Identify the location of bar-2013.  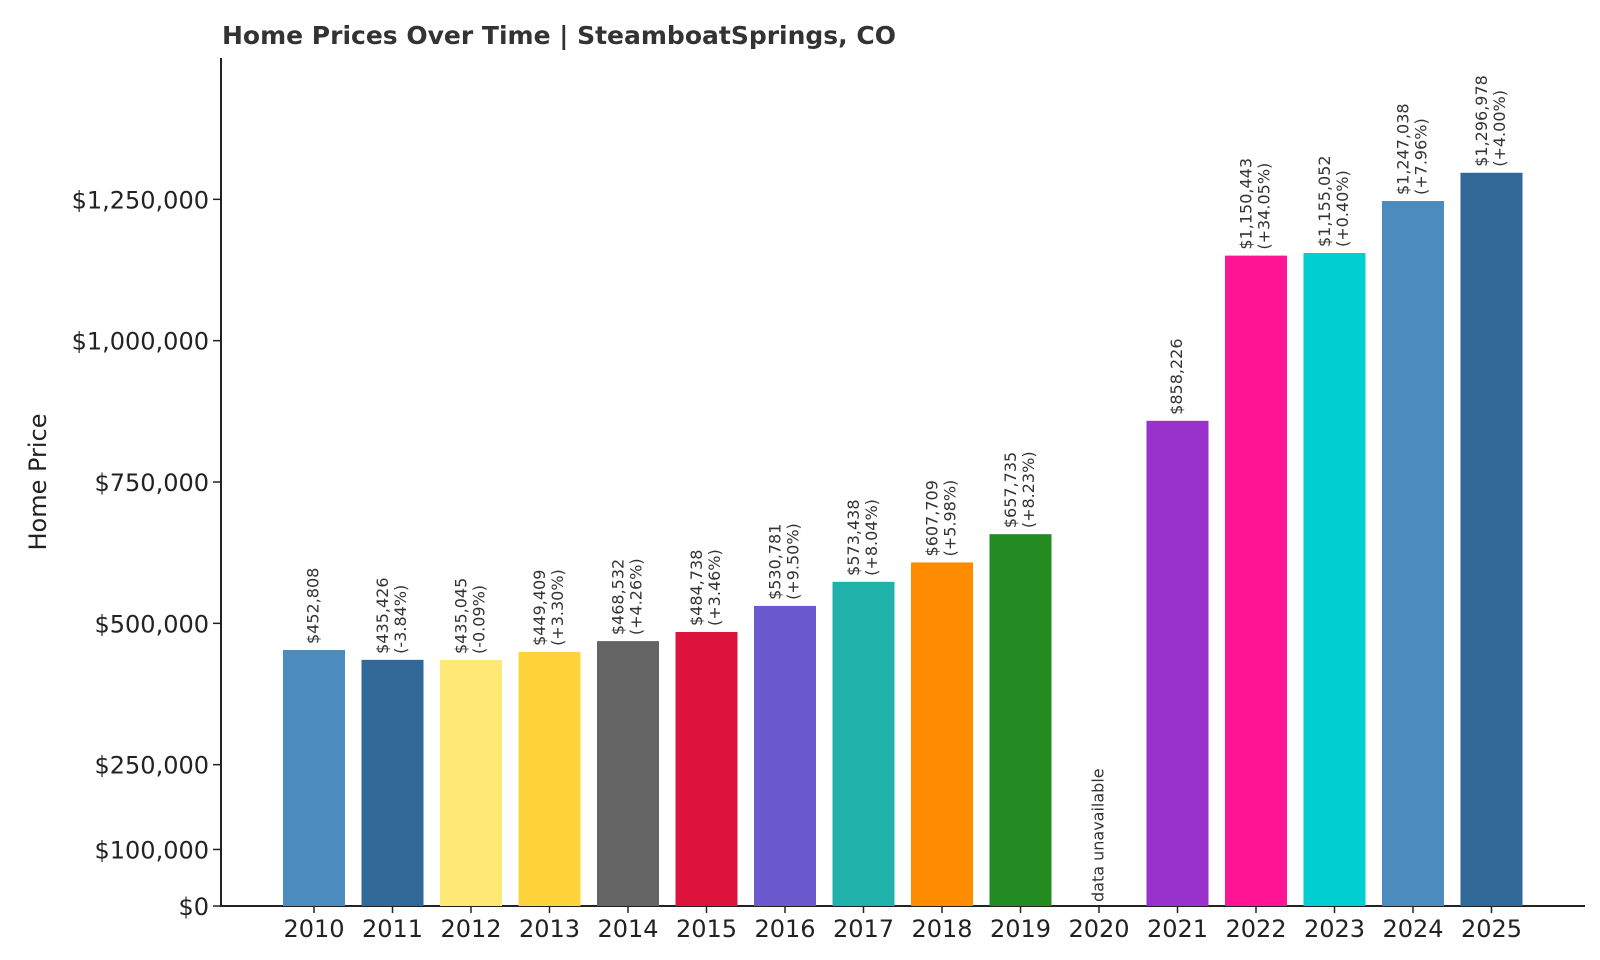
(549, 778).